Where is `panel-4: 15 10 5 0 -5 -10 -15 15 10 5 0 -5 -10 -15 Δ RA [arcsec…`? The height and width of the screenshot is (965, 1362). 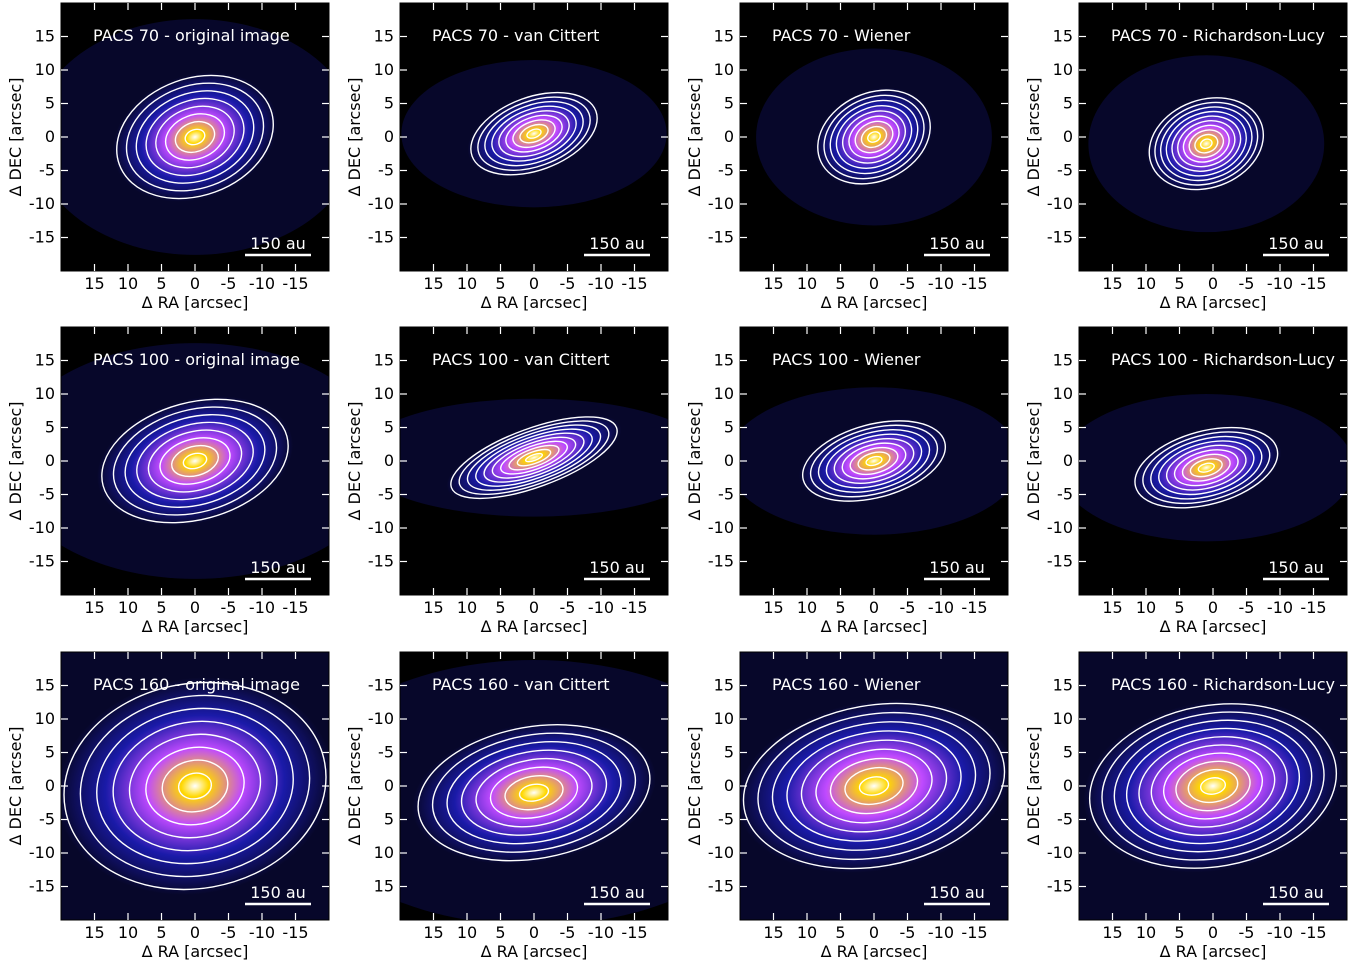 panel-4: 15 10 5 0 -5 -10 -15 15 10 5 0 -5 -10 -15 Δ RA [arcsec… is located at coordinates (1186, 157).